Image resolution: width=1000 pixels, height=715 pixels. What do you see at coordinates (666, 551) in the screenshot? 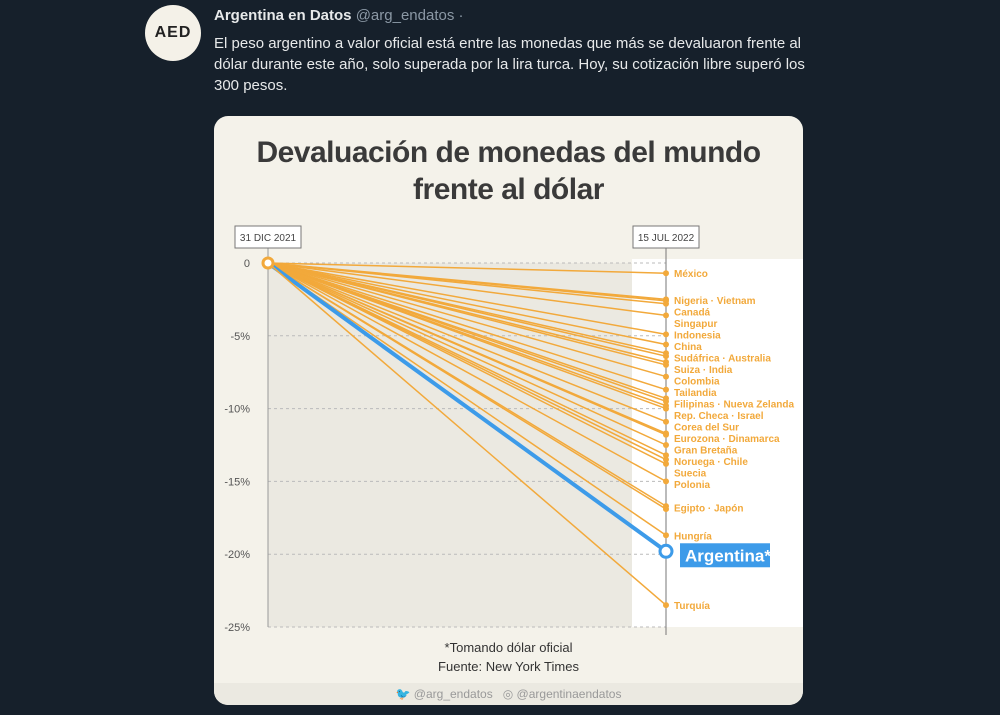
I see `argentina-dot` at bounding box center [666, 551].